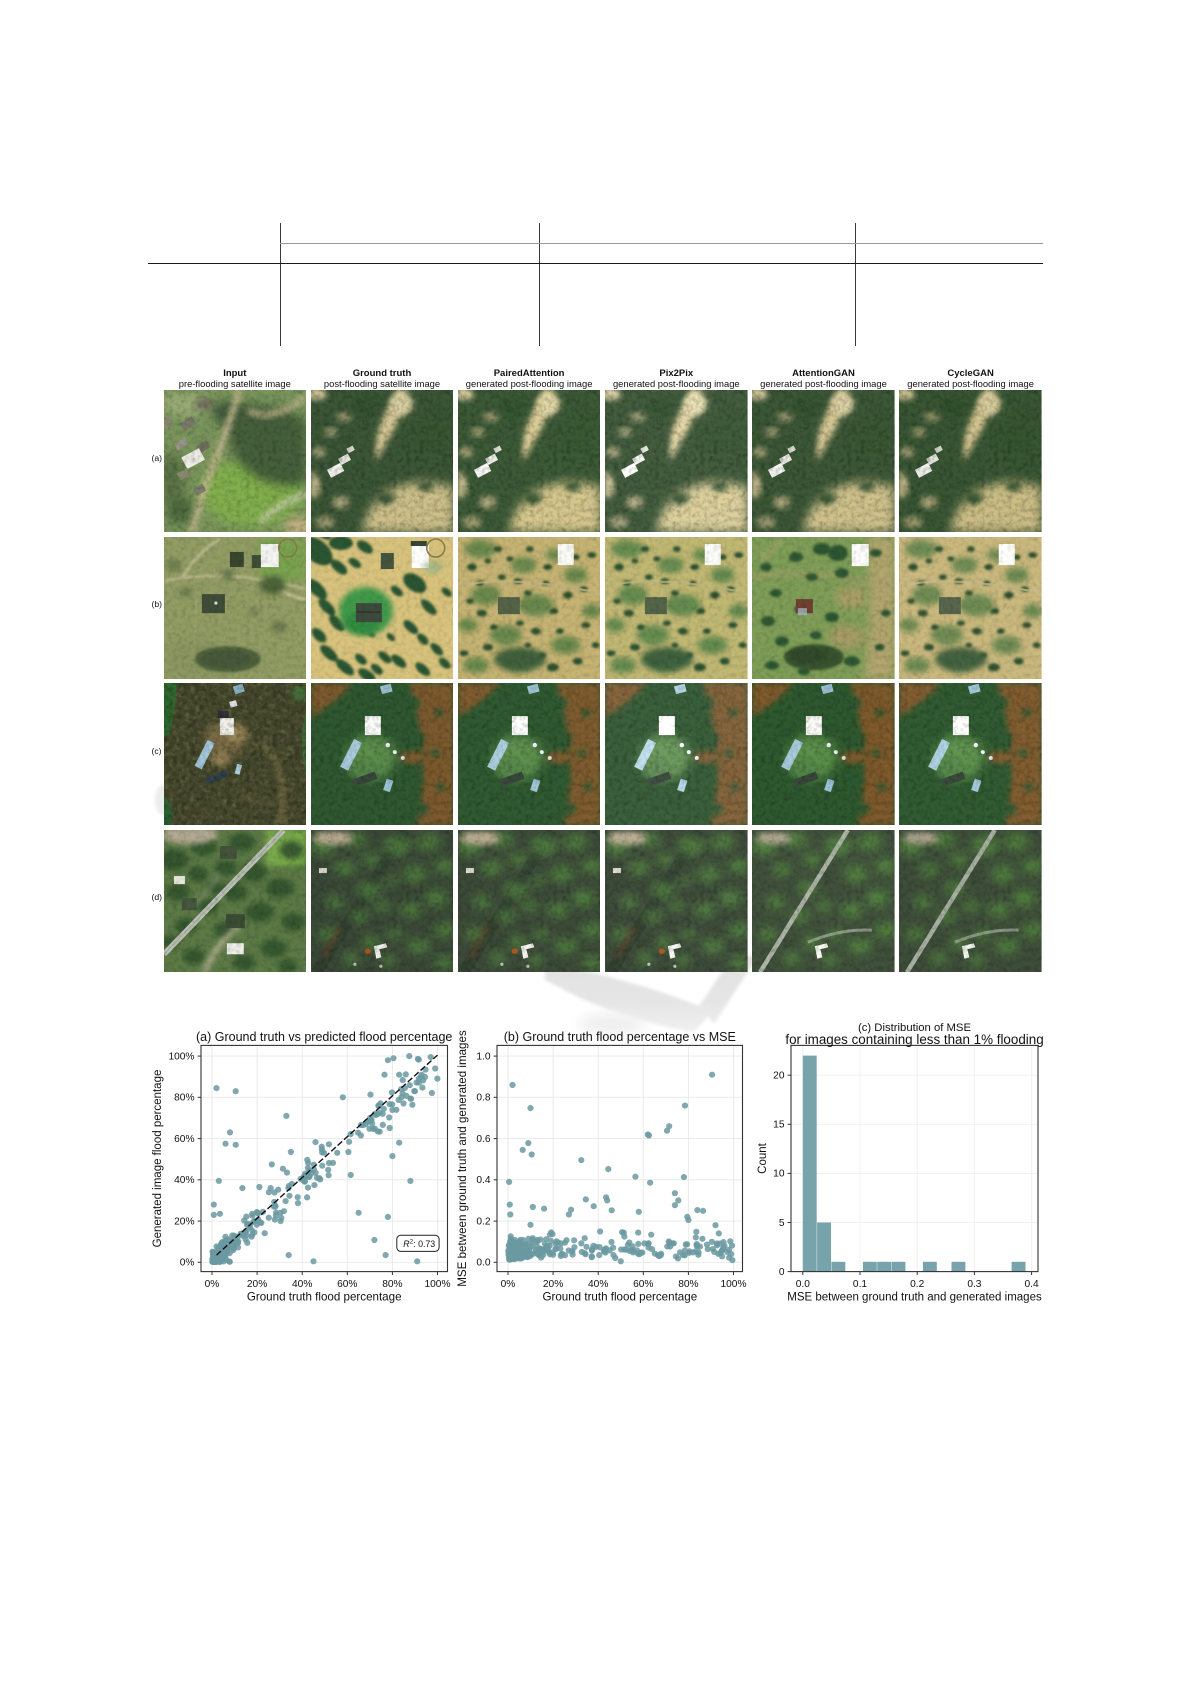 This screenshot has width=1191, height=1684. Describe the element at coordinates (779, 1076) in the screenshot. I see `svg-text: 20` at that location.